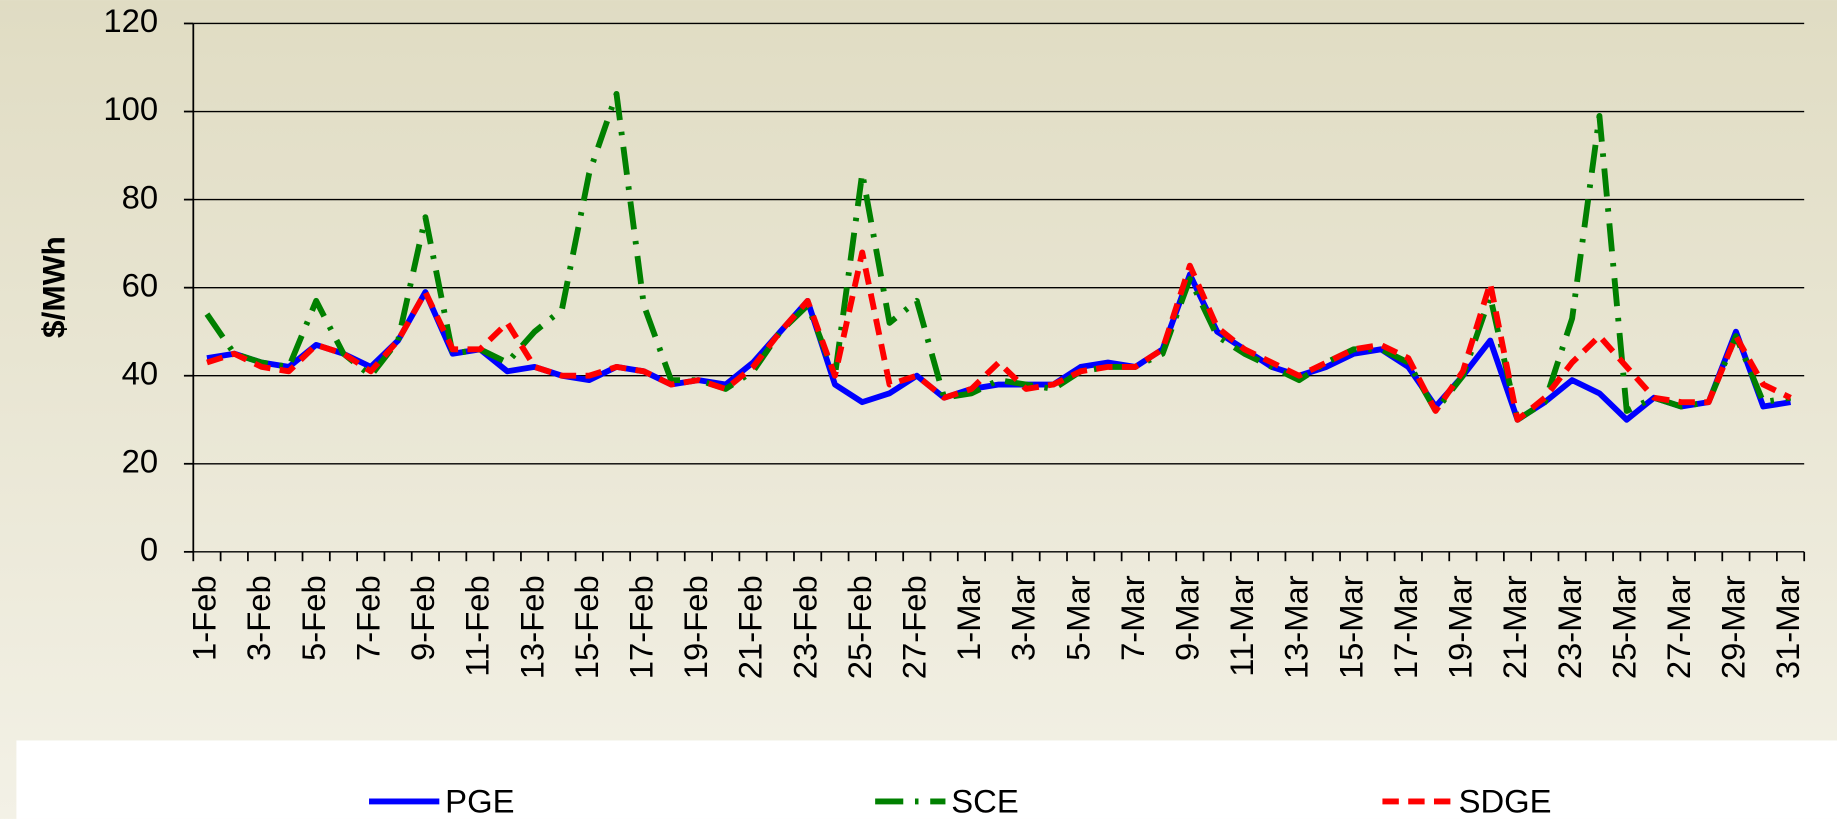 This screenshot has width=1837, height=819. I want to click on y-tick-label: 0, so click(149, 549).